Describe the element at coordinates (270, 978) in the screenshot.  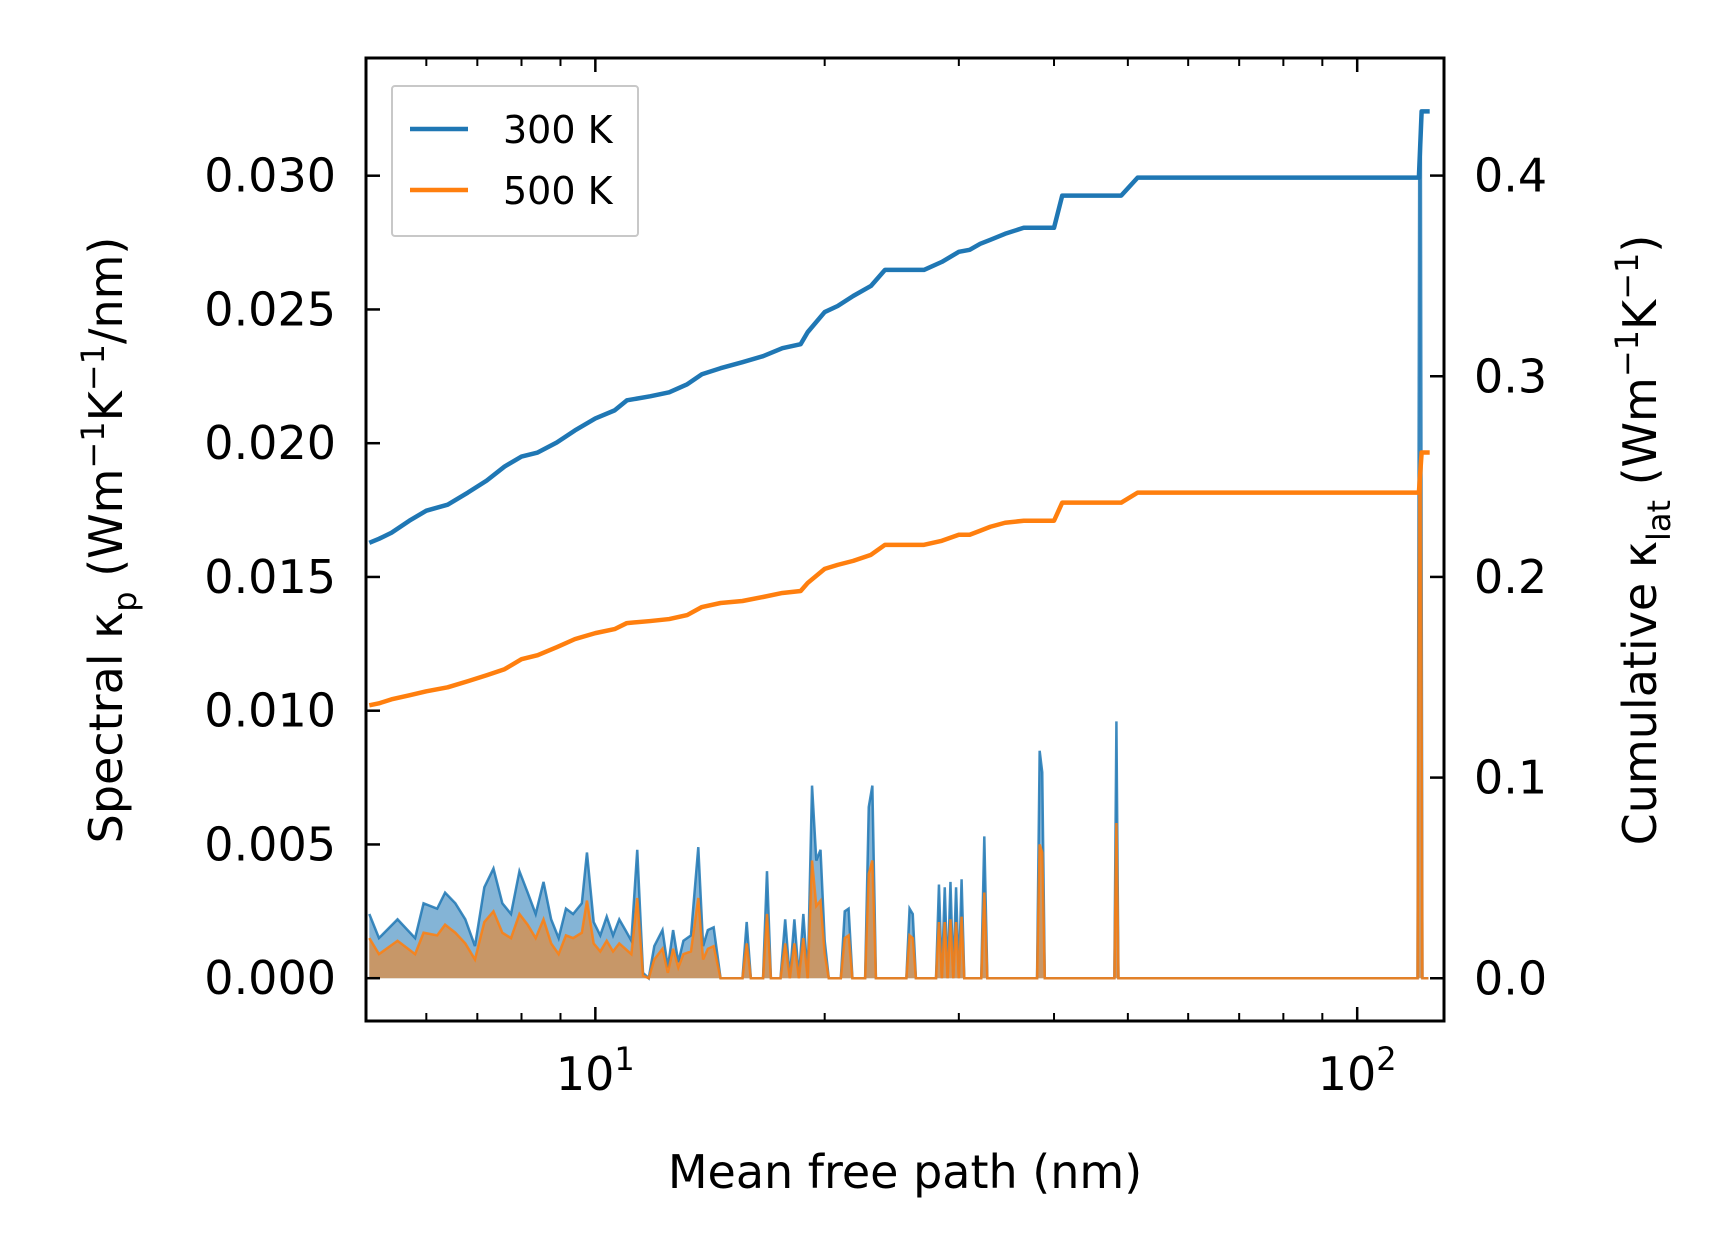
I see `y-left-tick-label: 0.000` at that location.